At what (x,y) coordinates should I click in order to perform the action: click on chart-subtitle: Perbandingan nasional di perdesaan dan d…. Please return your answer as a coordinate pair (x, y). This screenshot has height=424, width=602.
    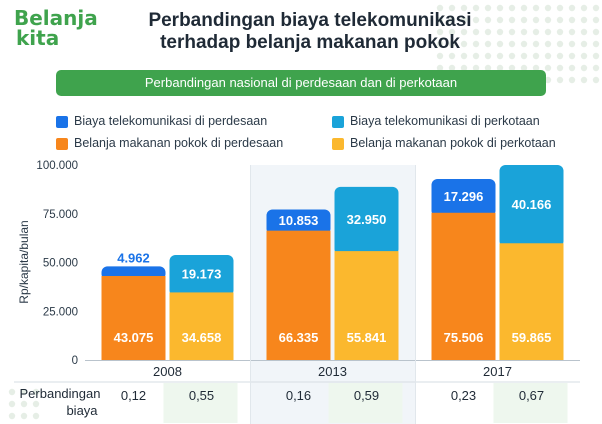
    Looking at the image, I should click on (301, 83).